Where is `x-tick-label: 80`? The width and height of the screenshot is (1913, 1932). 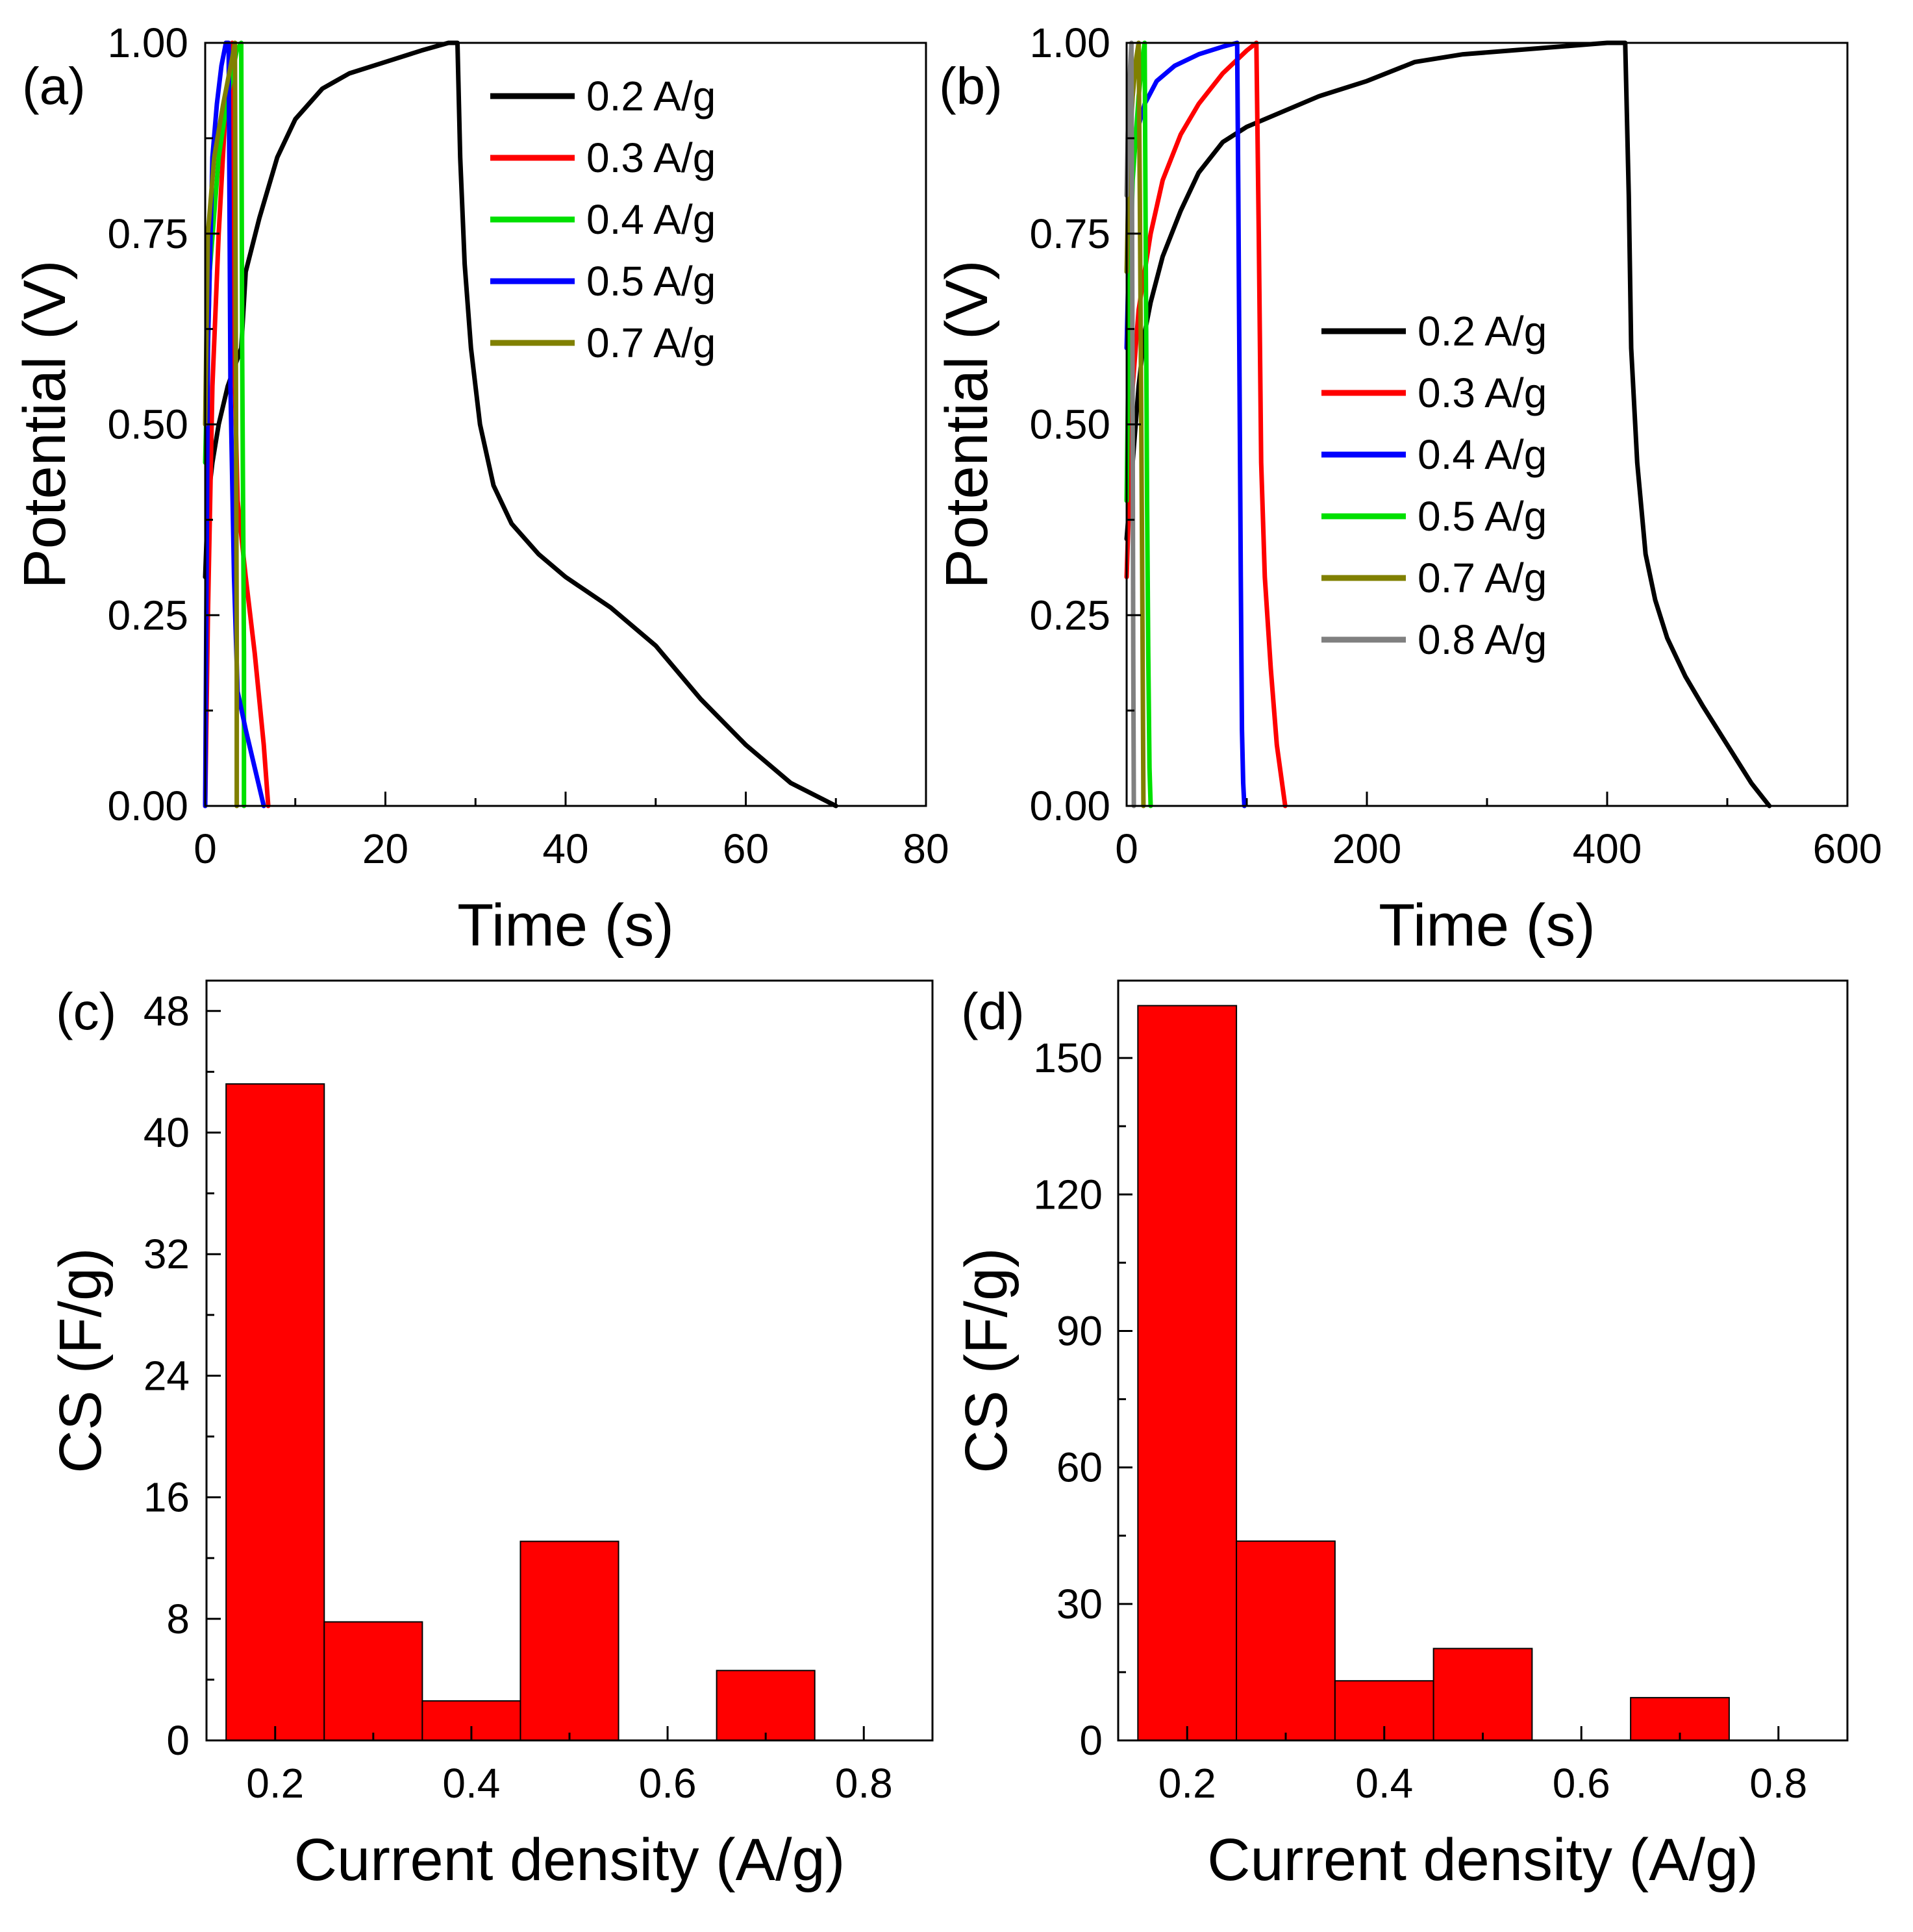 x-tick-label: 80 is located at coordinates (926, 848).